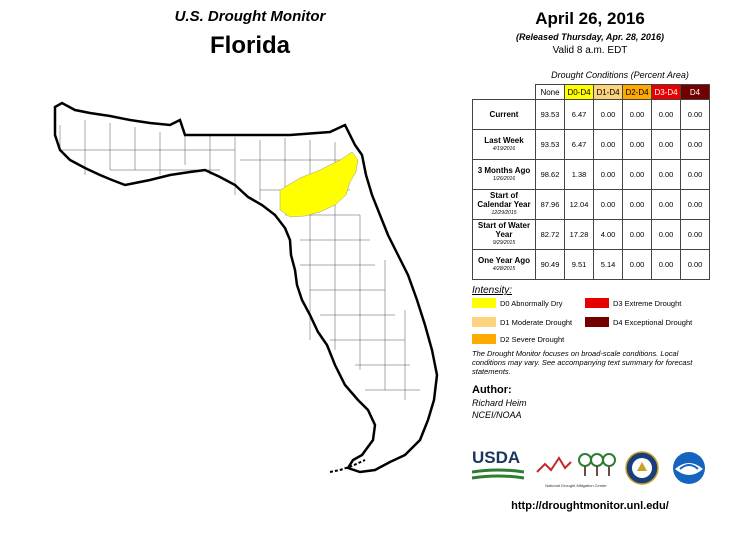  Describe the element at coordinates (608, 92) in the screenshot. I see `col-d1-d4: D1-D4` at that location.